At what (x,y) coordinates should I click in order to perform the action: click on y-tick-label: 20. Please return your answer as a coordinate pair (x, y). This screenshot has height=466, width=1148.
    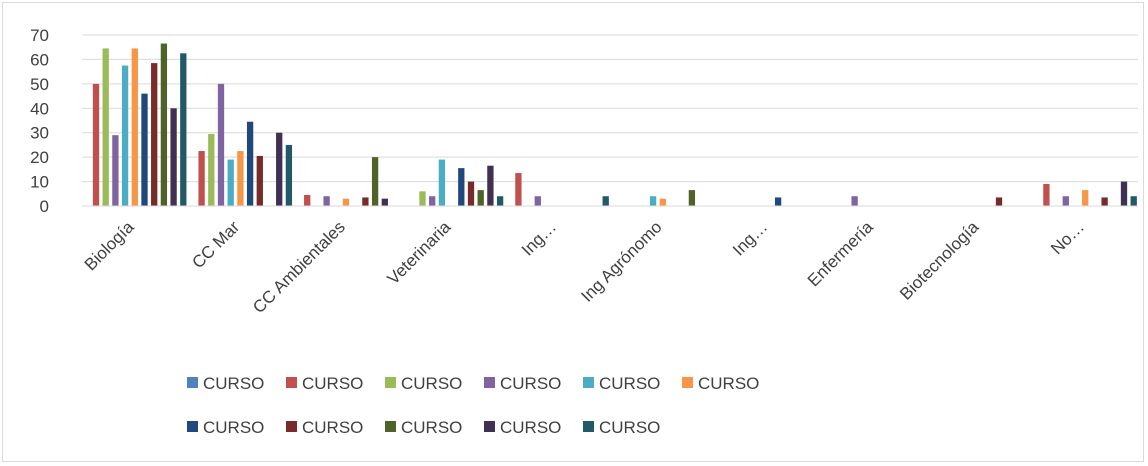
    Looking at the image, I should click on (39, 157).